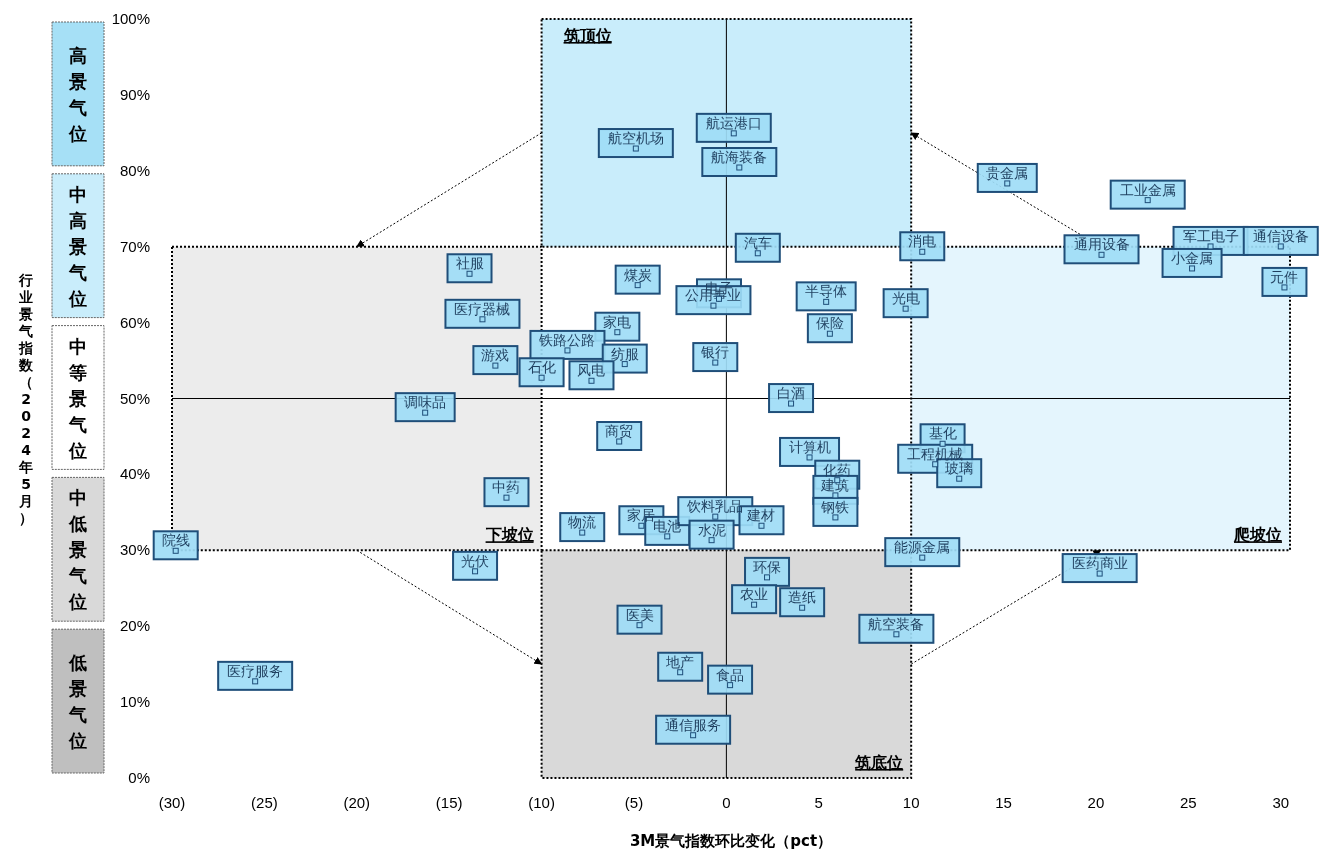 The width and height of the screenshot is (1323, 850). I want to click on data-label: 航运港口, so click(733, 122).